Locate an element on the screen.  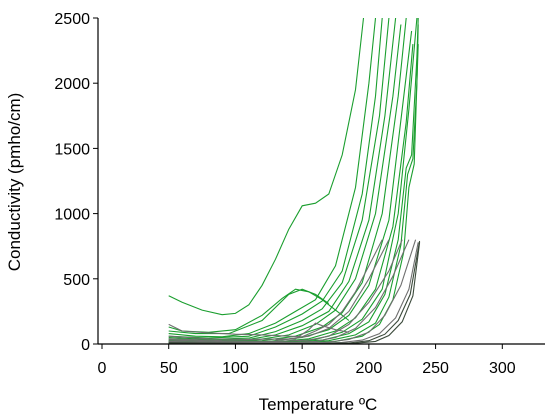
y-tick-label: 0 is located at coordinates (85, 345).